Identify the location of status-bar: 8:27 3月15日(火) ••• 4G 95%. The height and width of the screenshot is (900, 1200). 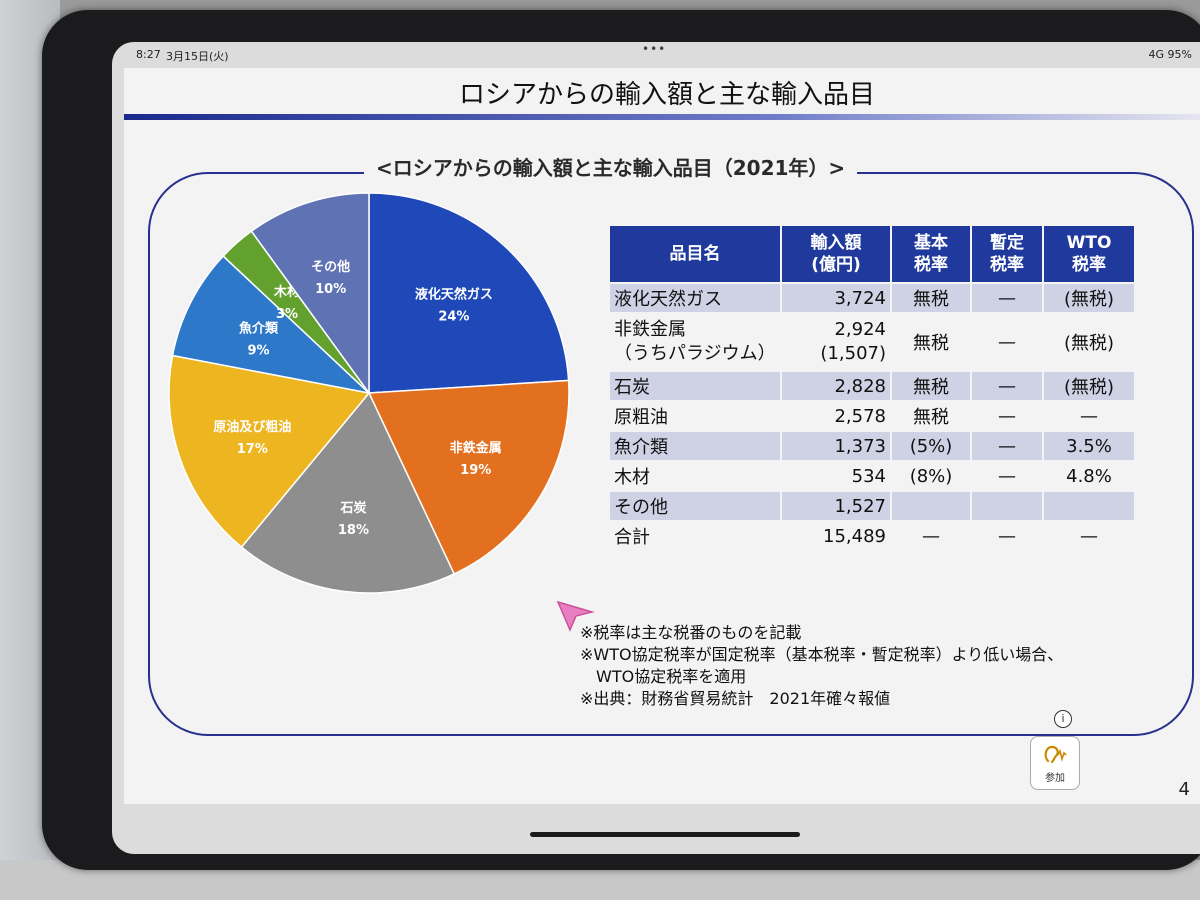
(656, 55).